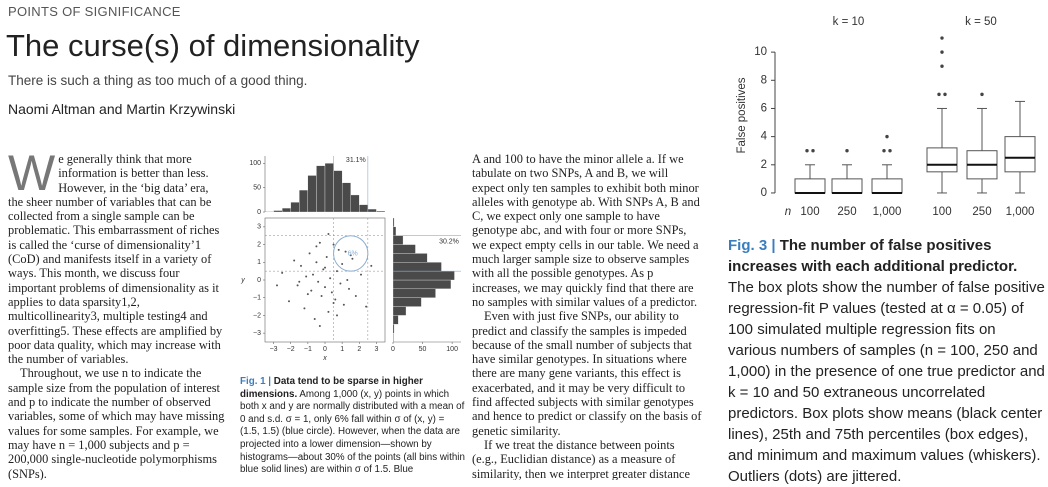  What do you see at coordinates (257, 187) in the screenshot?
I see `y-tick-label: 50` at bounding box center [257, 187].